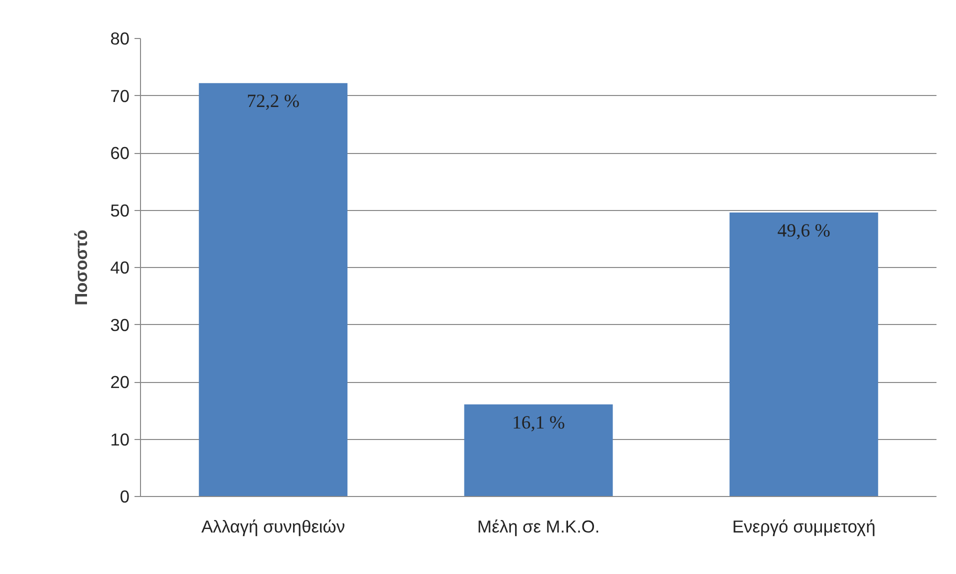 Image resolution: width=956 pixels, height=574 pixels. Describe the element at coordinates (120, 382) in the screenshot. I see `y-tick-label: 20` at that location.